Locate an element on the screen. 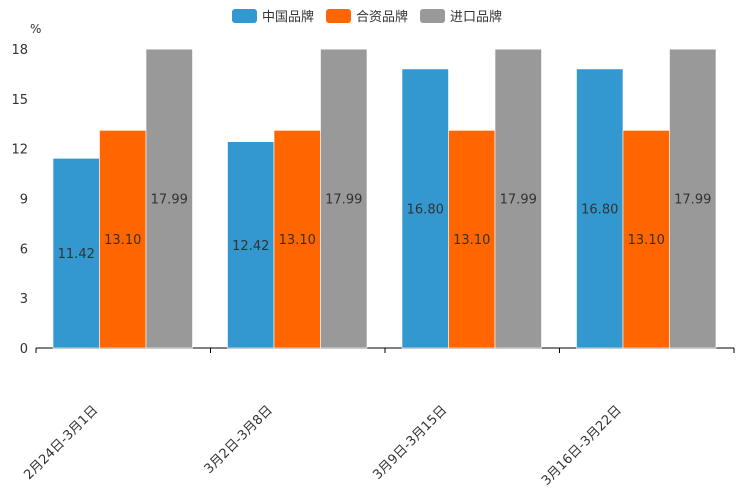 This screenshot has width=744, height=496. bar-value-label: 11.42 is located at coordinates (76, 254).